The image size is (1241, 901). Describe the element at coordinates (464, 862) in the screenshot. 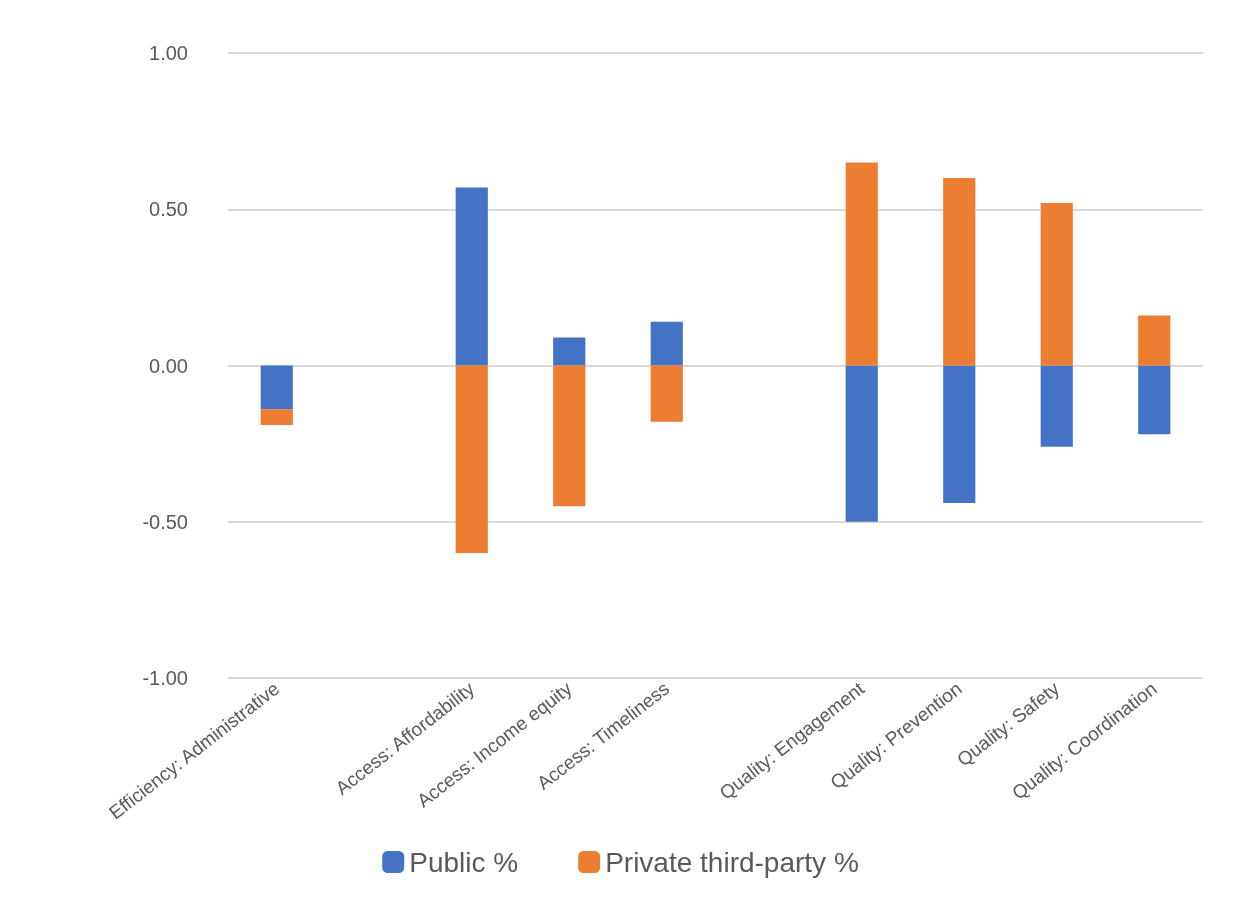

I see `legend-label: Public %` at that location.